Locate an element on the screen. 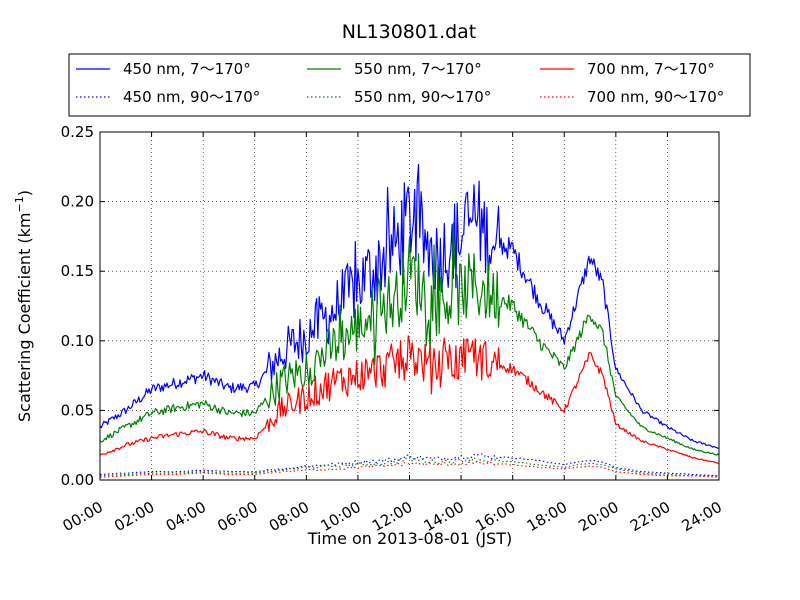 The height and width of the screenshot is (600, 800). x-tick-label: 02:00 is located at coordinates (134, 516).